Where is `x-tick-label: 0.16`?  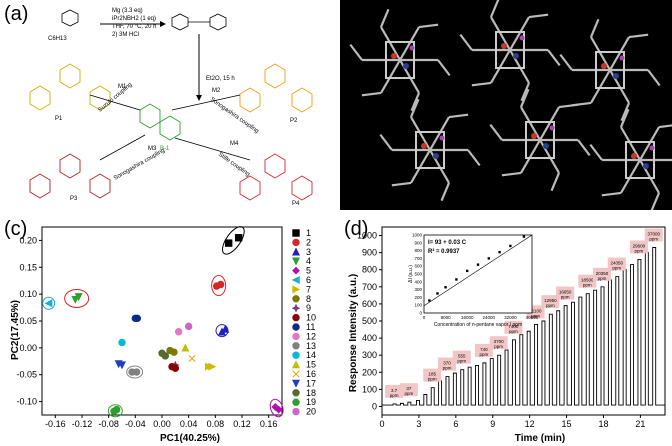 x-tick-label: 0.16 is located at coordinates (269, 424).